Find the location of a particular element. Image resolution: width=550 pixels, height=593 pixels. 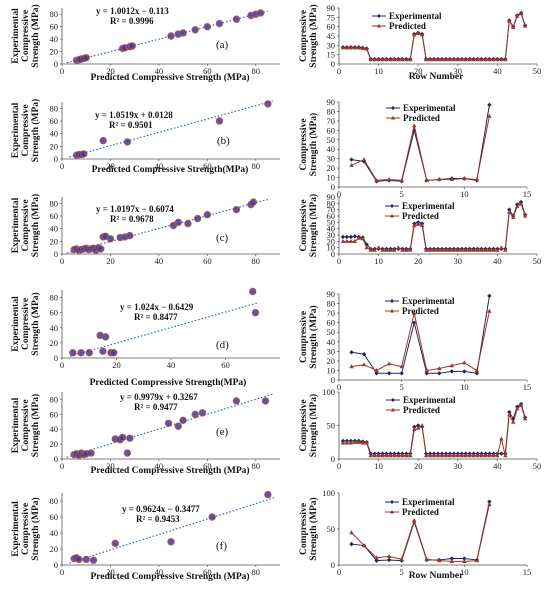

x-tick-label: 50 is located at coordinates (537, 71).